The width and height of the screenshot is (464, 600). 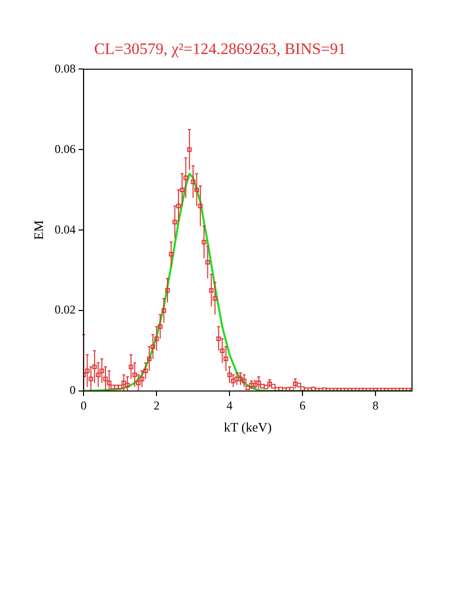 What do you see at coordinates (38, 230) in the screenshot?
I see `y-axis-title: EM` at bounding box center [38, 230].